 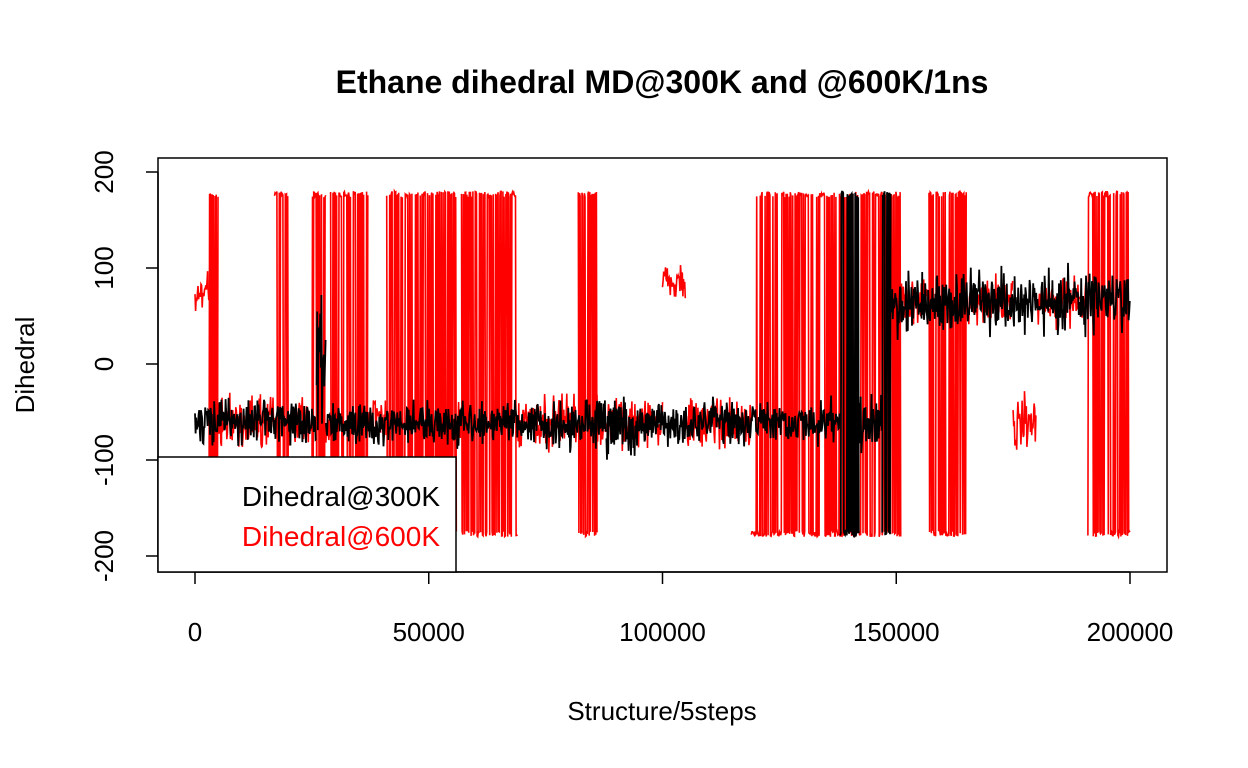 I want to click on y-axis-label: Dihedral, so click(x=25, y=365).